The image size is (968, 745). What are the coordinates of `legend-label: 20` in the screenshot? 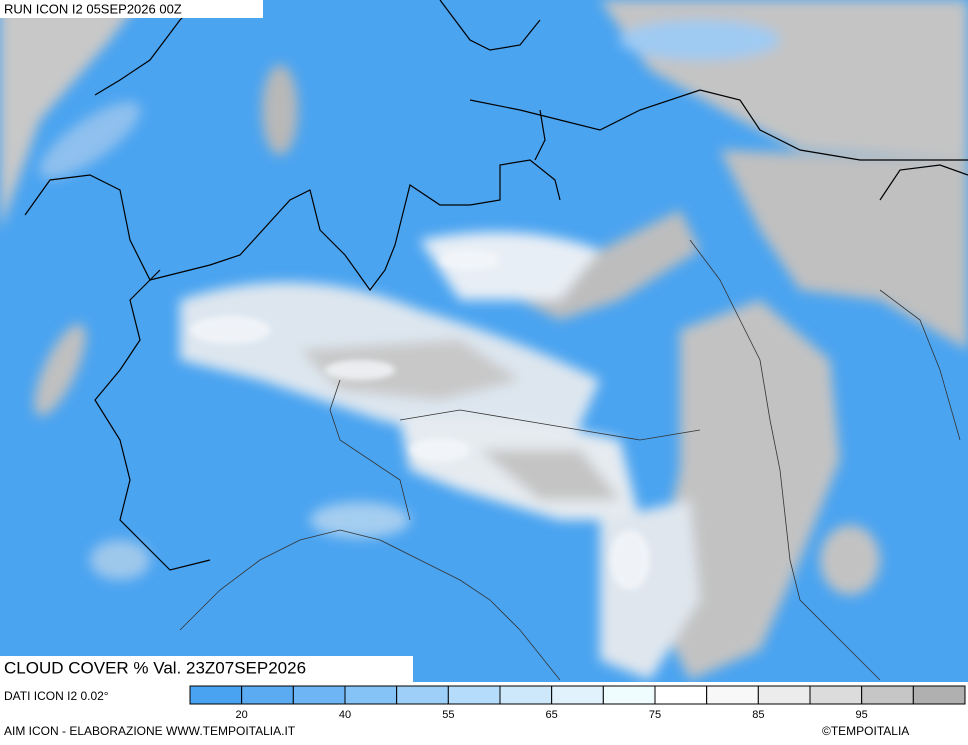 It's located at (242, 715).